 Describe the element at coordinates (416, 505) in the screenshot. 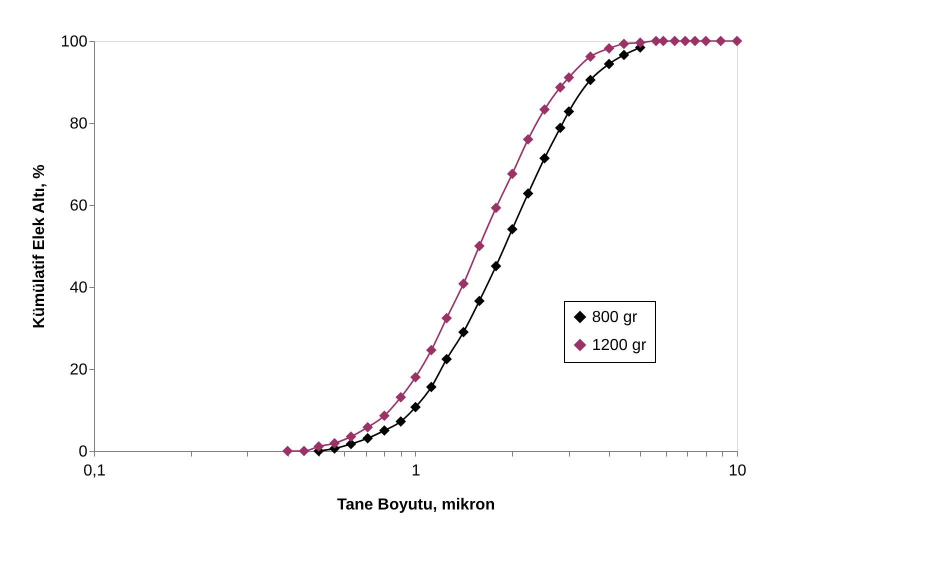

I see `x-axis-title: Tane Boyutu, mikron` at that location.